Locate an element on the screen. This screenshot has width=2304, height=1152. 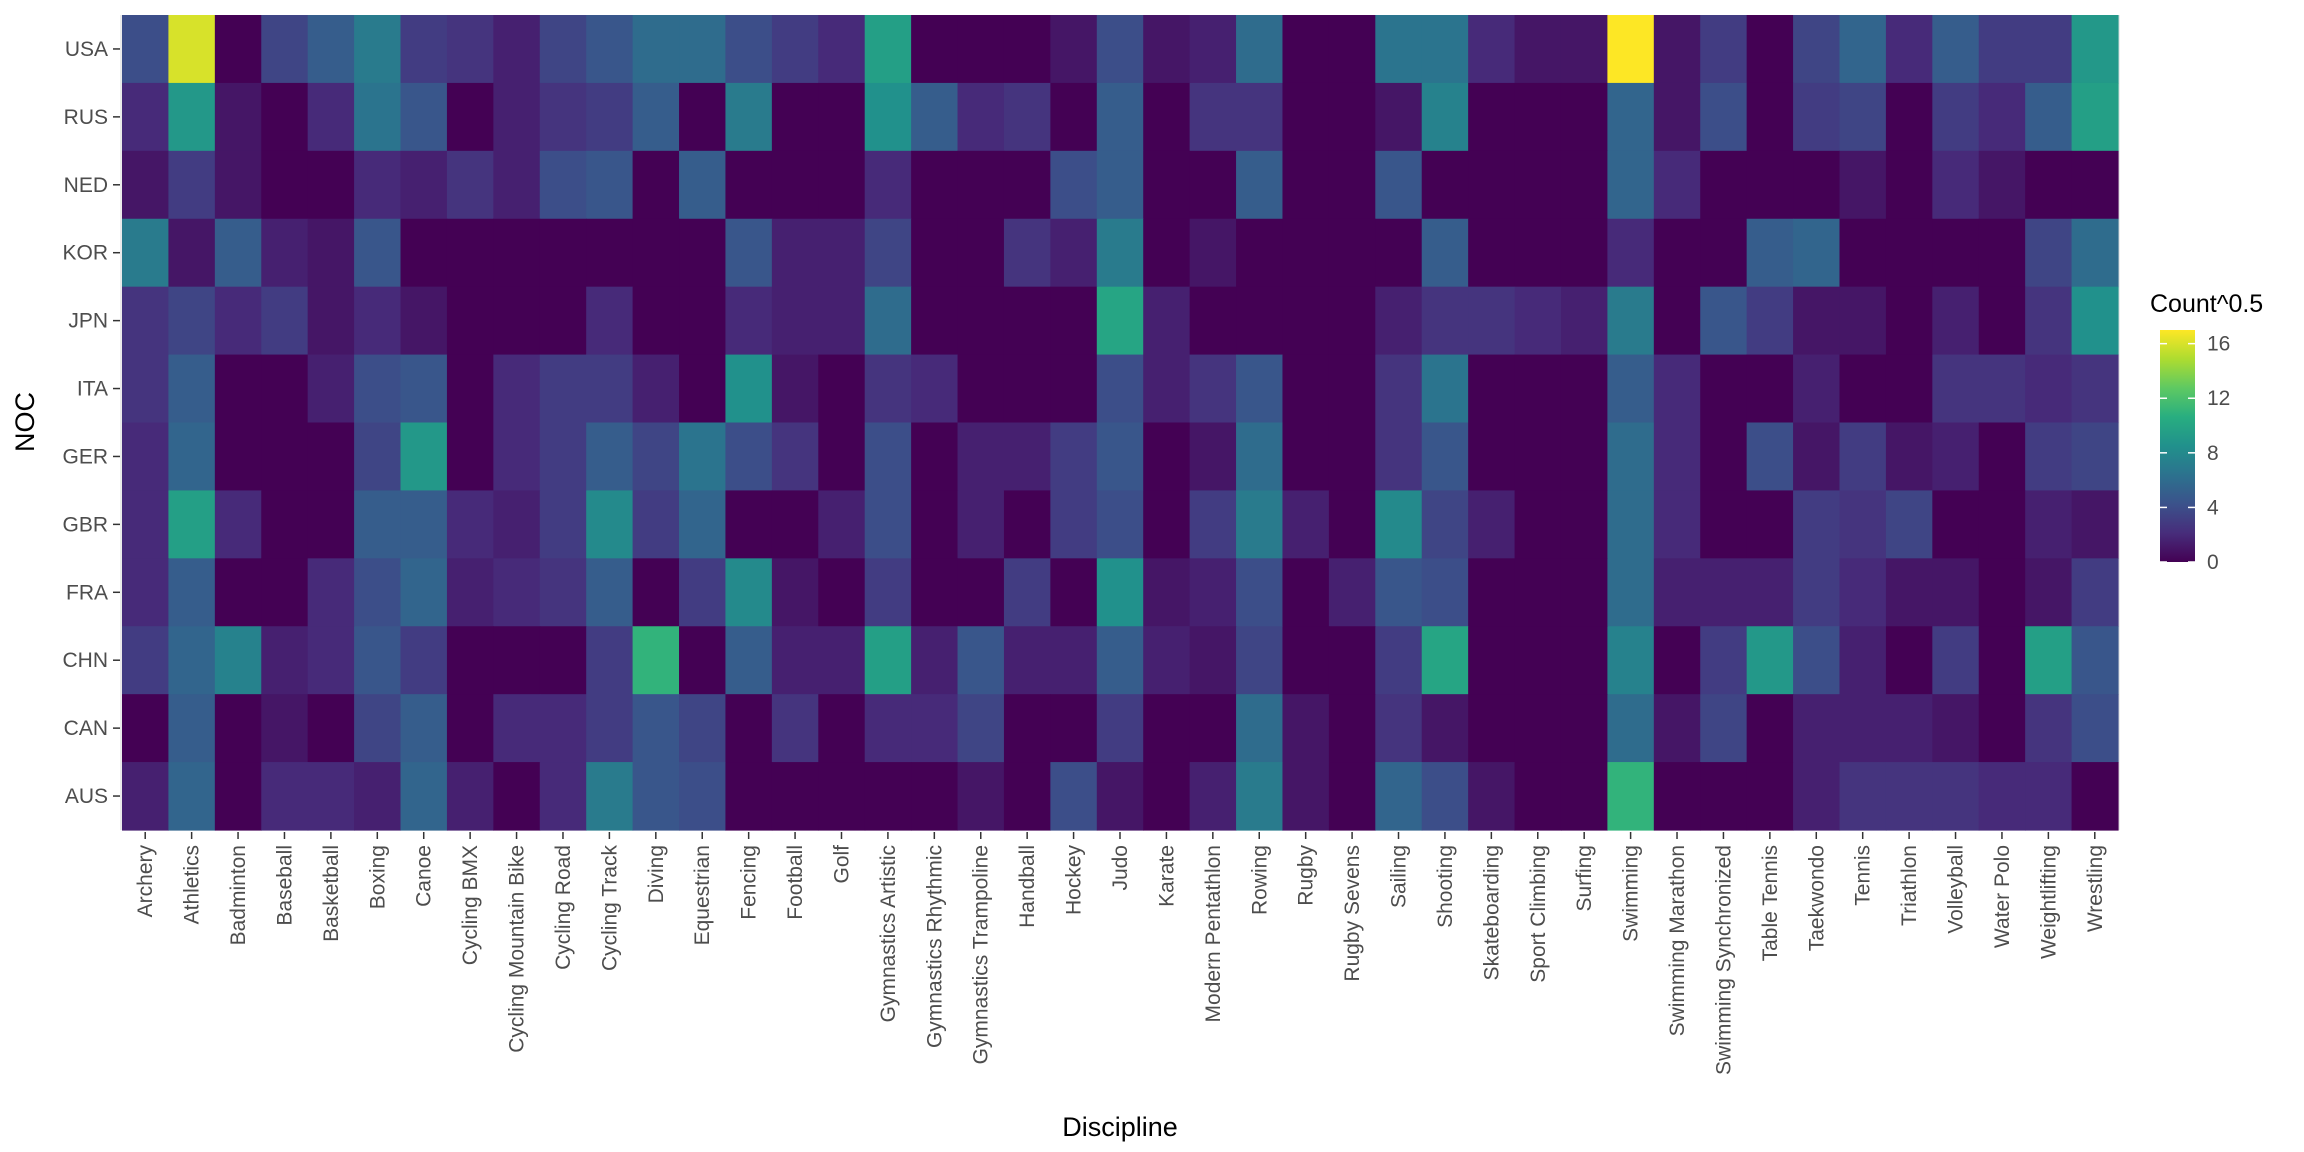
x-axis-title: Discipline is located at coordinates (1120, 1127).